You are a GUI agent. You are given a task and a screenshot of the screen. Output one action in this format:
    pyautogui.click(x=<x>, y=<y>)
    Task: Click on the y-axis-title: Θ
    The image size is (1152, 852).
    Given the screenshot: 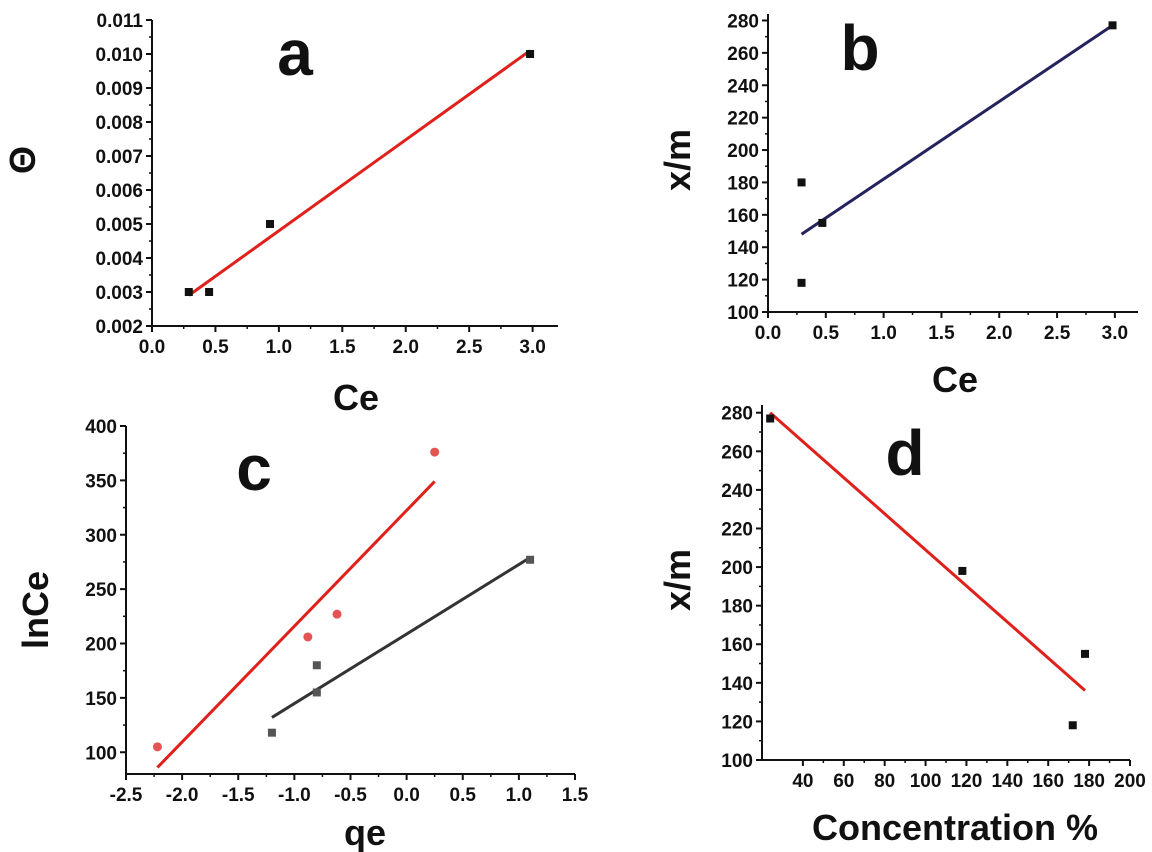 What is the action you would take?
    pyautogui.click(x=22, y=160)
    